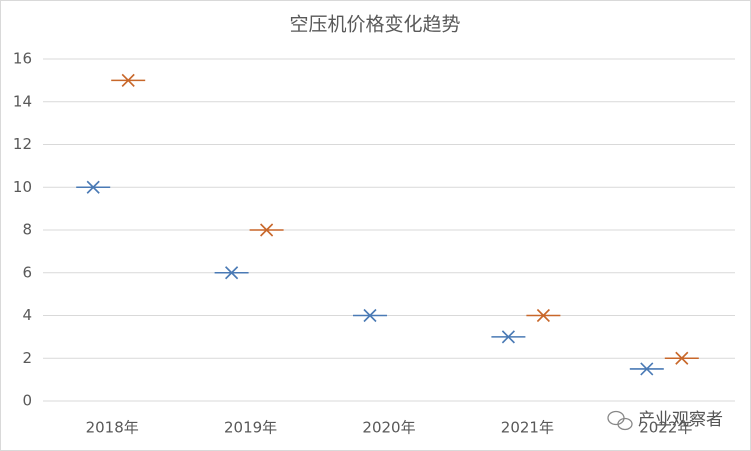  What do you see at coordinates (112, 428) in the screenshot?
I see `x-tick-label: 2018年` at bounding box center [112, 428].